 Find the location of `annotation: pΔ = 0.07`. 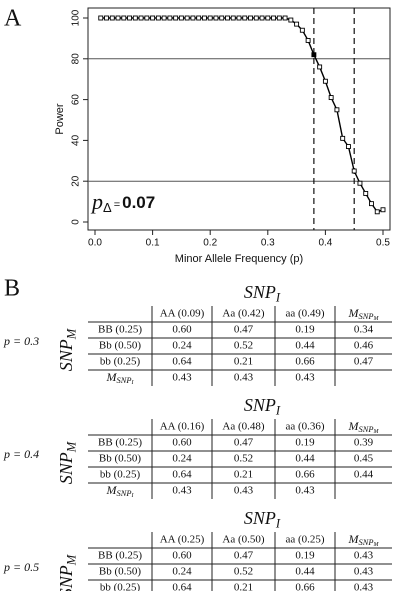

annotation: pΔ = 0.07 is located at coordinates (122, 202).